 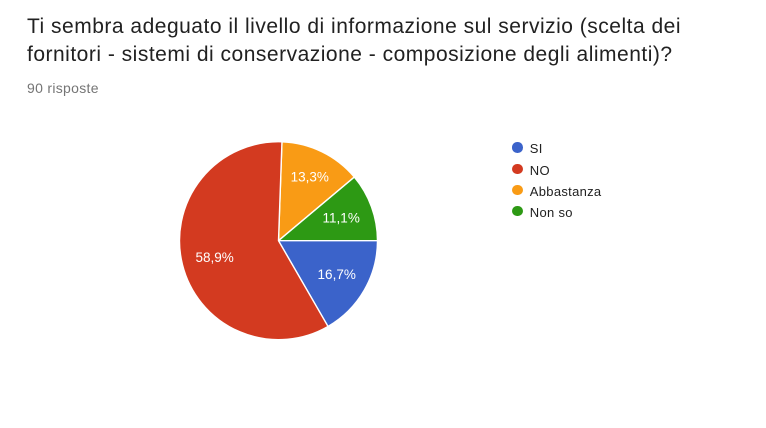 I want to click on svg-text: 16,7%, so click(x=337, y=274).